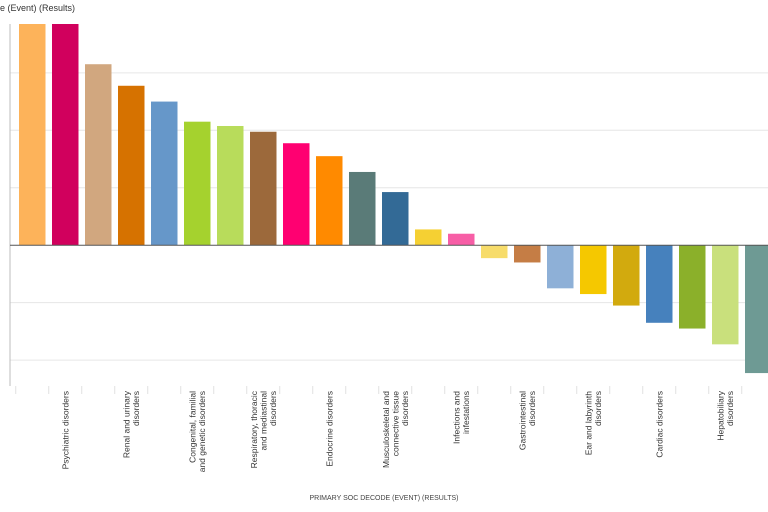  I want to click on category-label-line: Renal and urinary, so click(127, 424).